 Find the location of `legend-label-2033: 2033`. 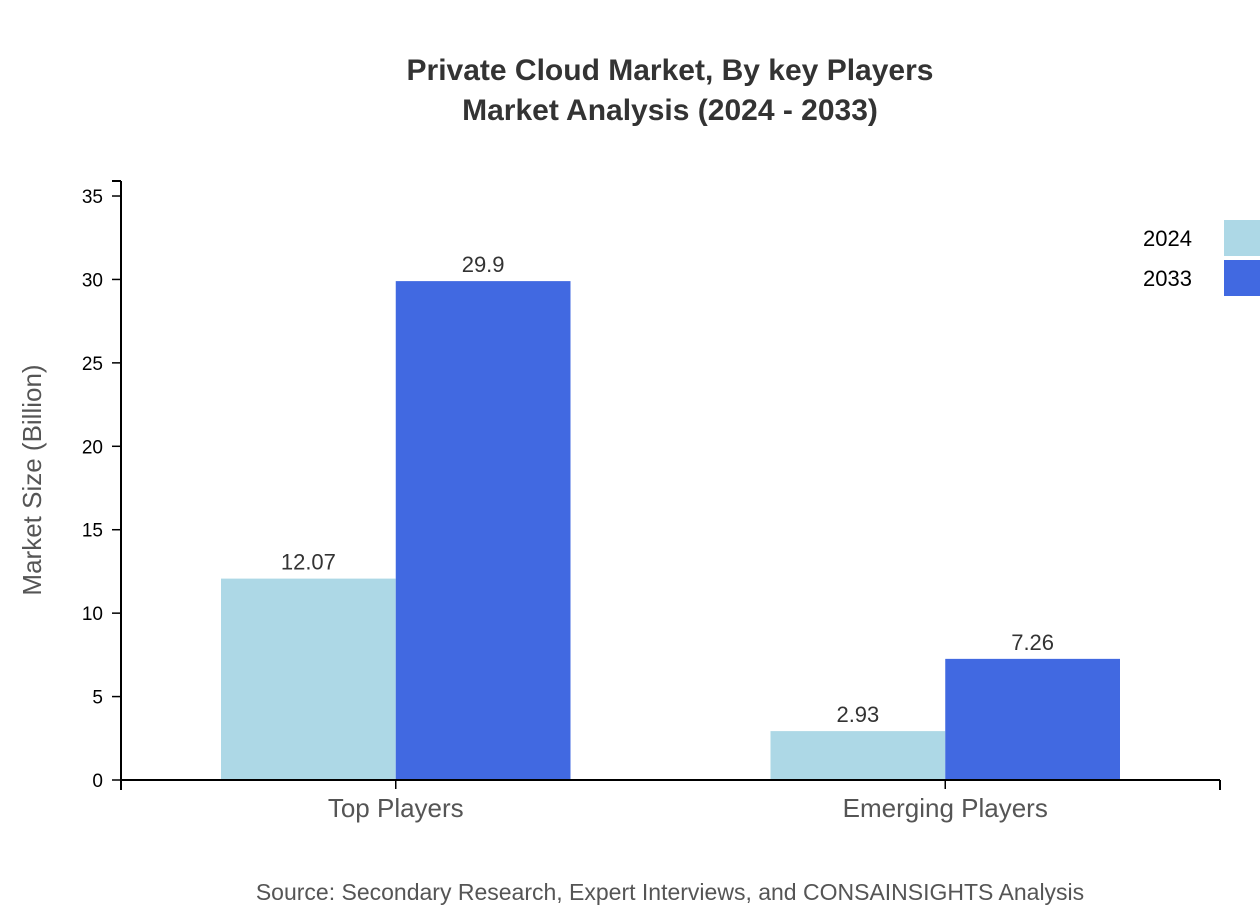

legend-label-2033: 2033 is located at coordinates (1167, 278).